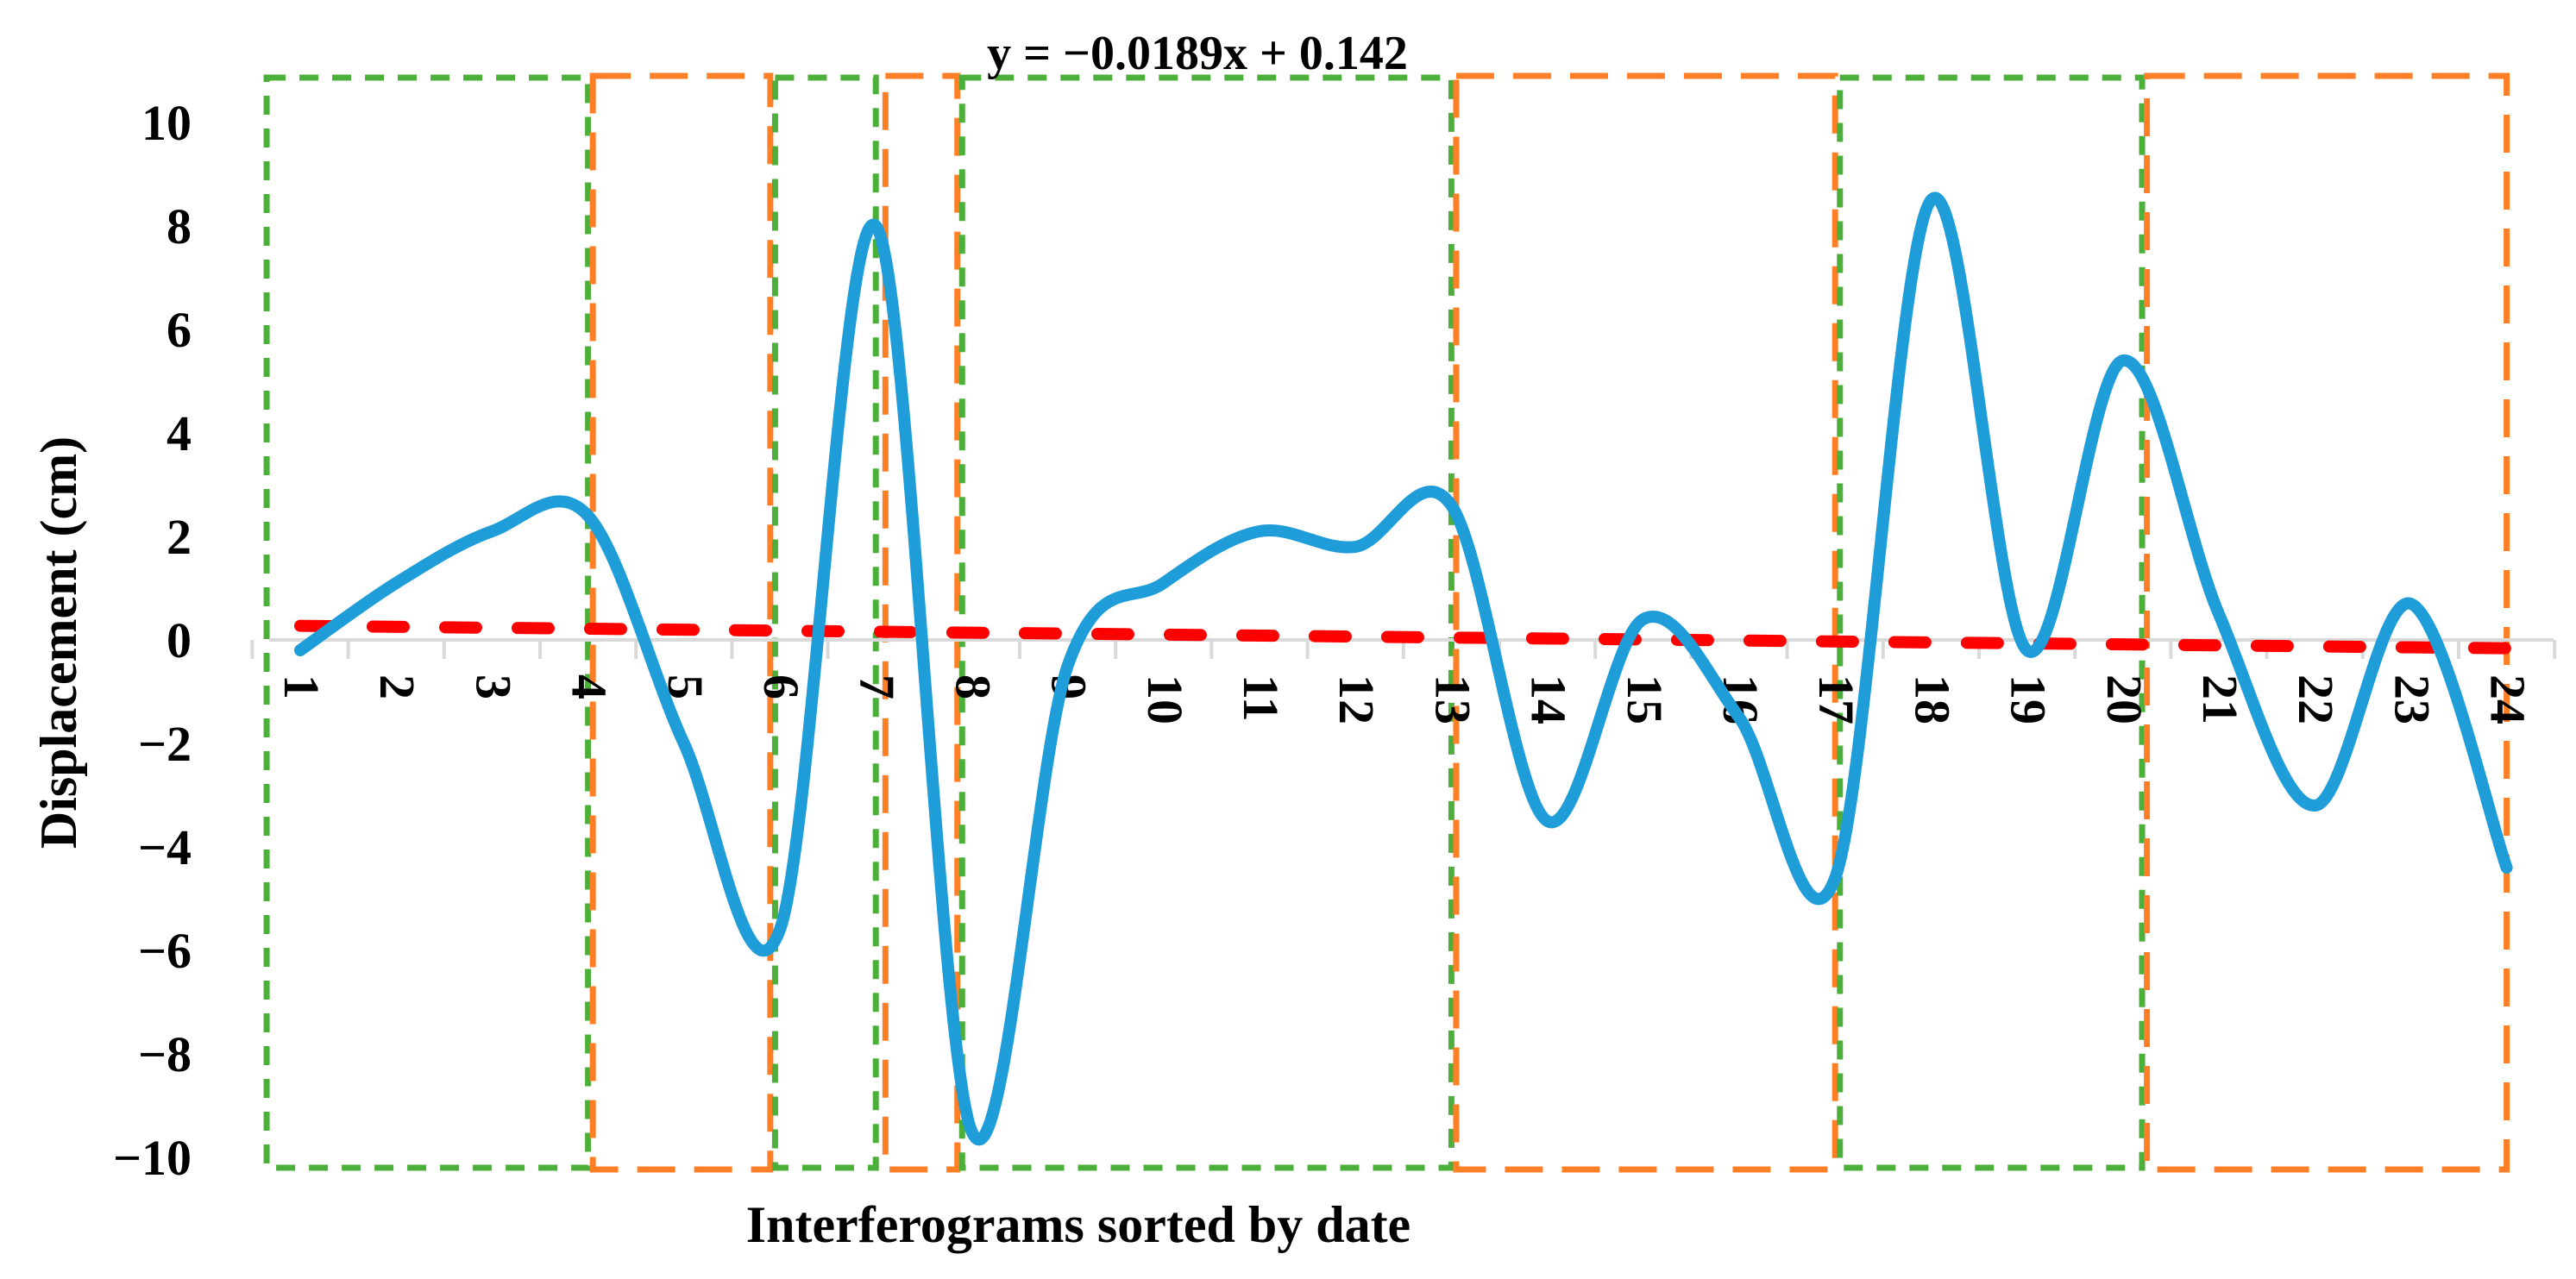 The image size is (2576, 1279). What do you see at coordinates (1165, 699) in the screenshot?
I see `x-tick-label: 10` at bounding box center [1165, 699].